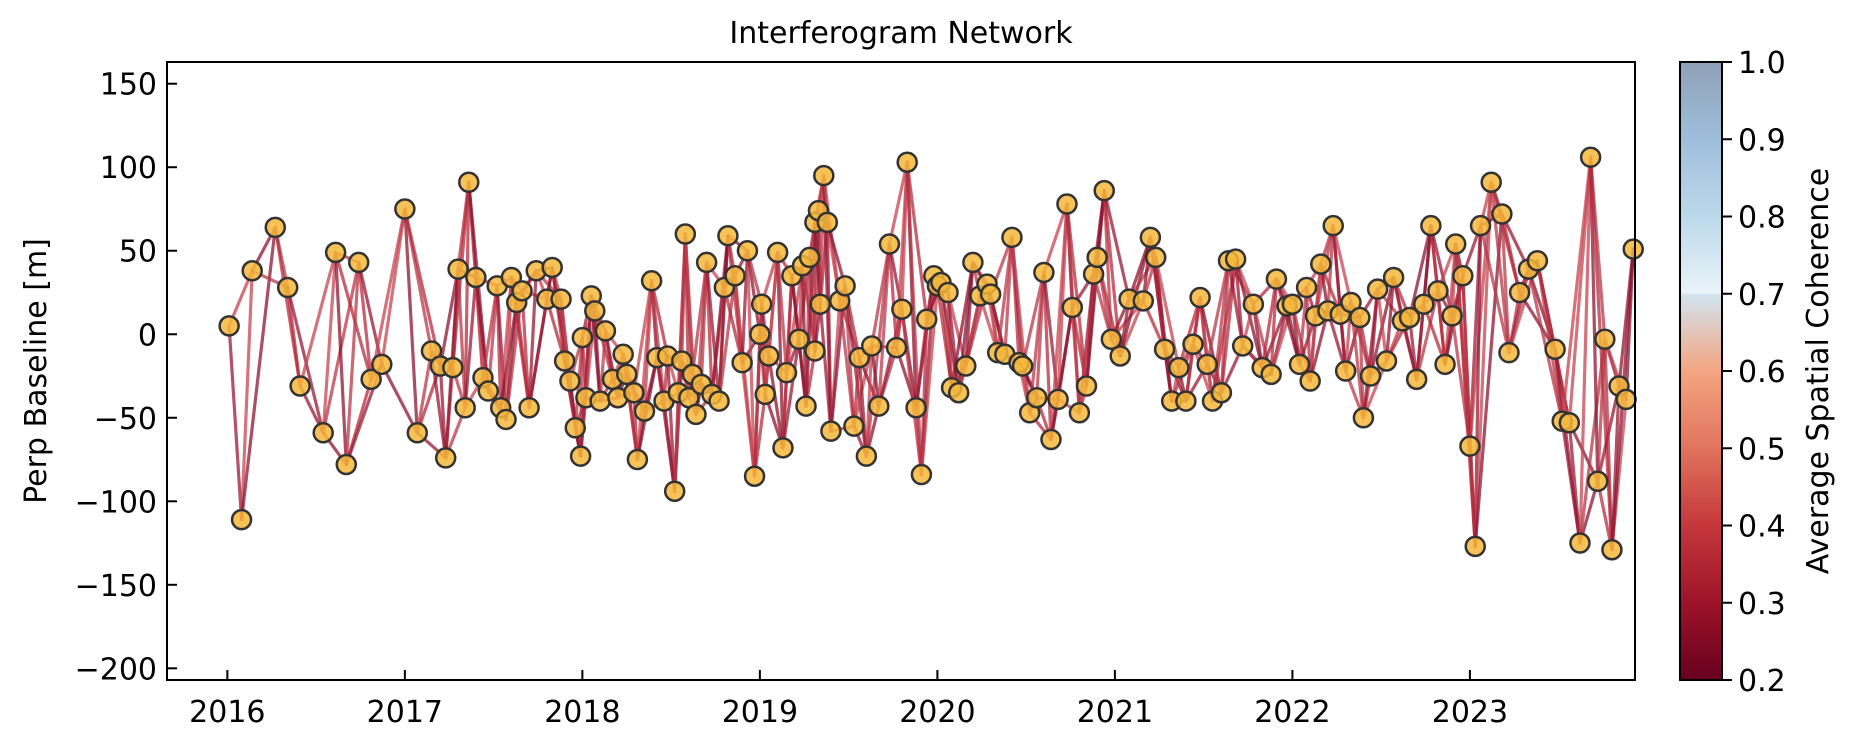 The width and height of the screenshot is (1851, 745). I want to click on x-tick-label: 2017, so click(405, 712).